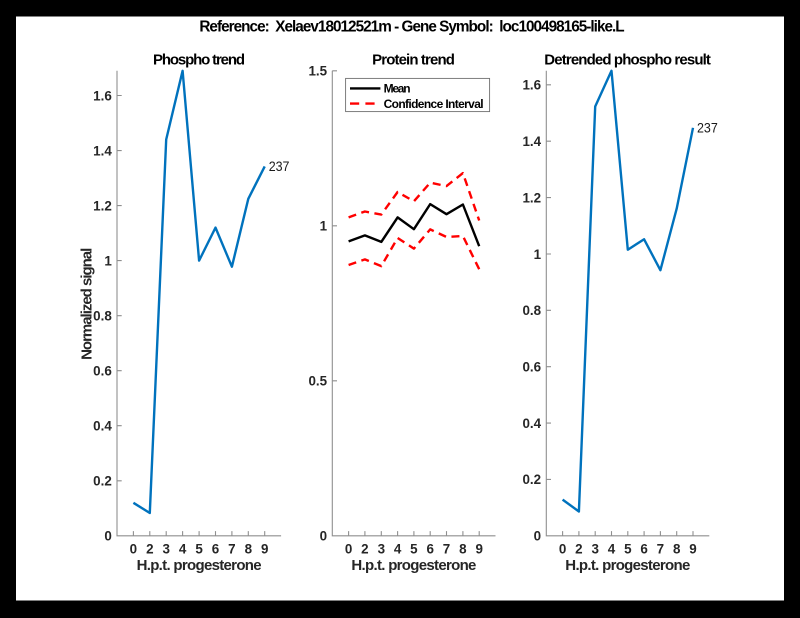 Image resolution: width=800 pixels, height=618 pixels. Describe the element at coordinates (397, 89) in the screenshot. I see `svg-text: Mean` at that location.